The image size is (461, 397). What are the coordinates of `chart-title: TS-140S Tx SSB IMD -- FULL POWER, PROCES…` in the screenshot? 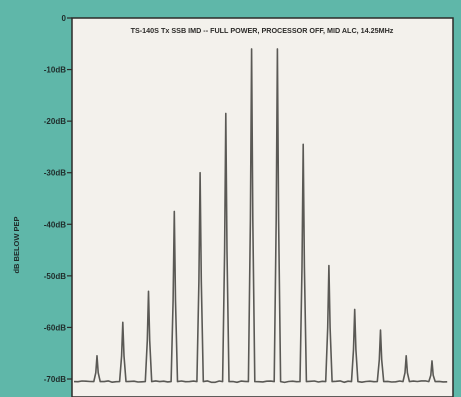 It's located at (262, 30).